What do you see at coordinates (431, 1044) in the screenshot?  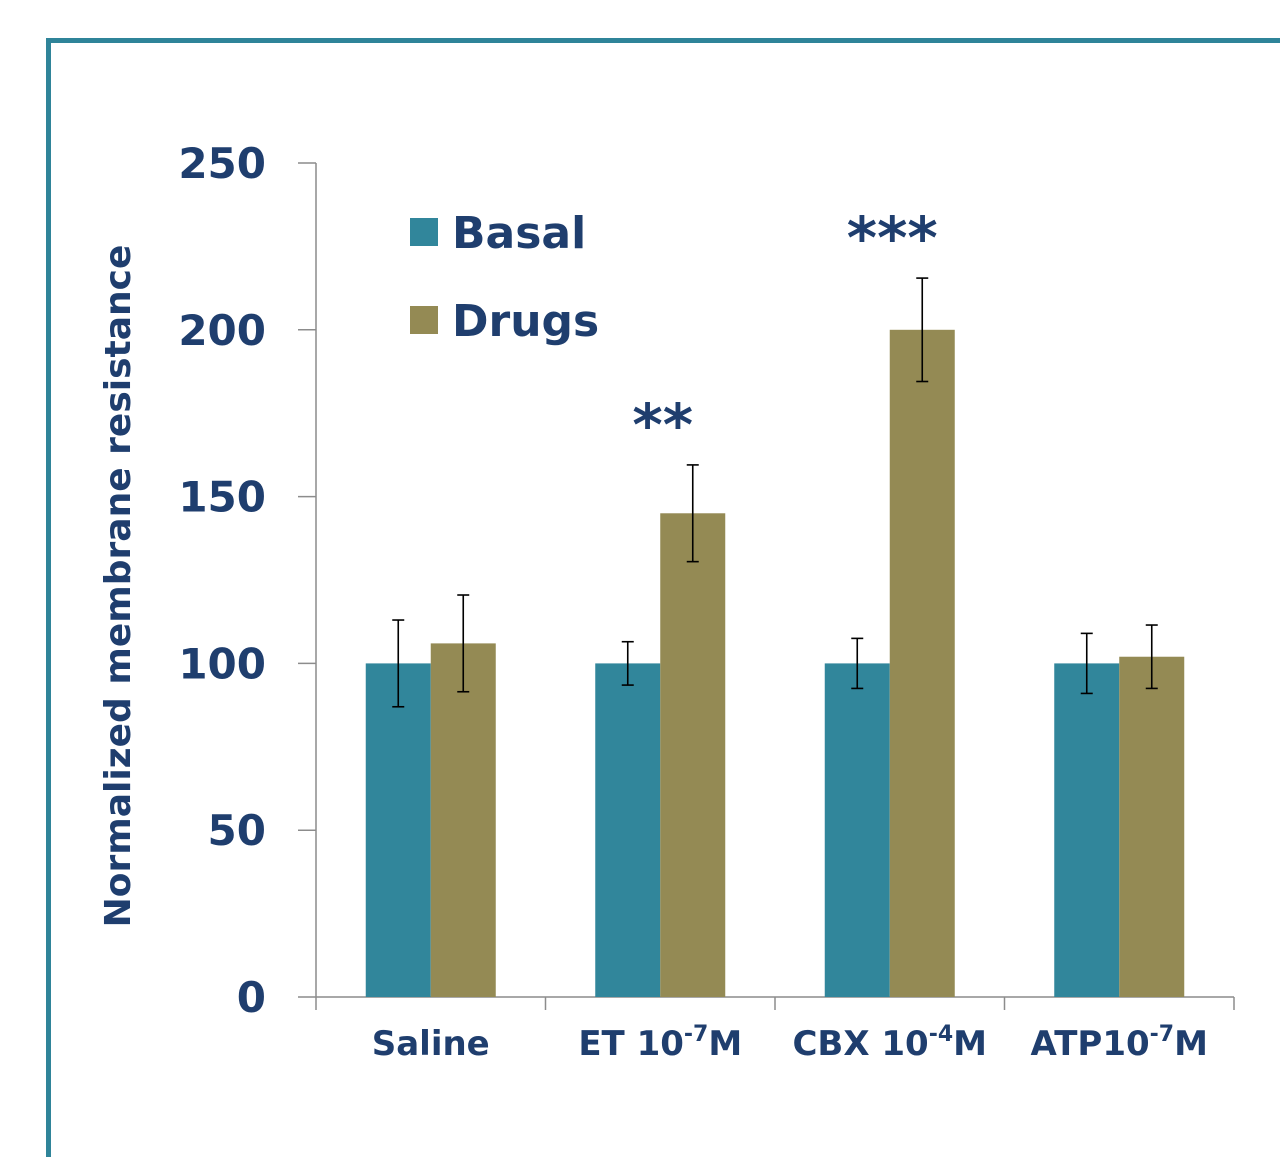 I see `x-tick-label: Saline` at bounding box center [431, 1044].